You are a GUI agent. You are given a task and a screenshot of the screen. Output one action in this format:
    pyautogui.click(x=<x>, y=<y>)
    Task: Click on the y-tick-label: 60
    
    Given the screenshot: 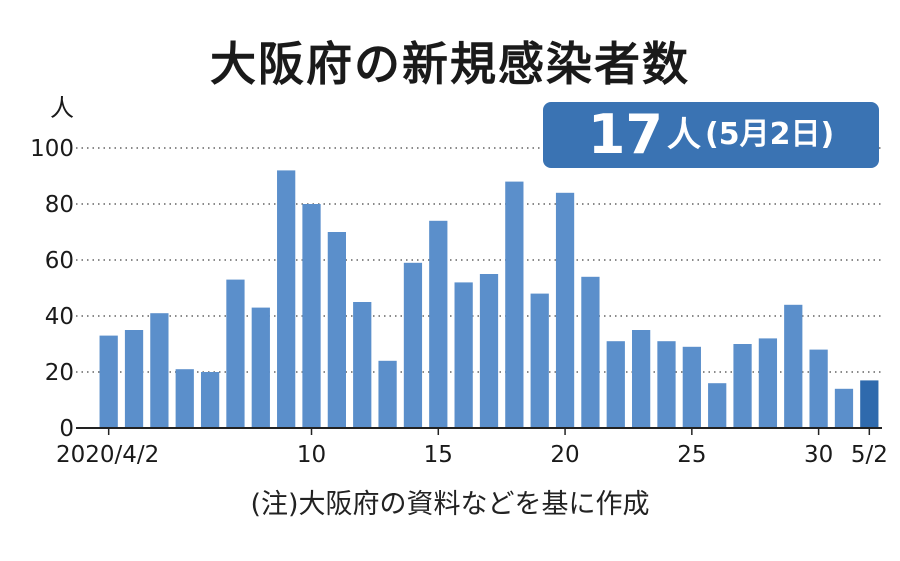 What is the action you would take?
    pyautogui.click(x=59, y=261)
    